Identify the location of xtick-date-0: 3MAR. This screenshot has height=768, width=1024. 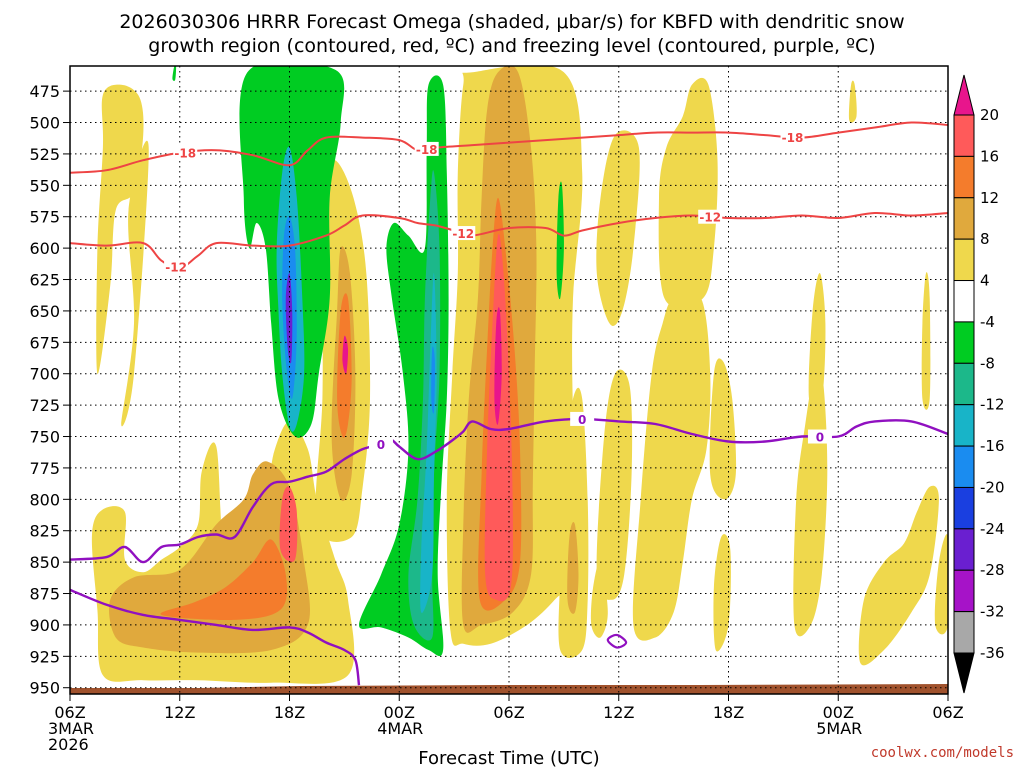
(71, 728).